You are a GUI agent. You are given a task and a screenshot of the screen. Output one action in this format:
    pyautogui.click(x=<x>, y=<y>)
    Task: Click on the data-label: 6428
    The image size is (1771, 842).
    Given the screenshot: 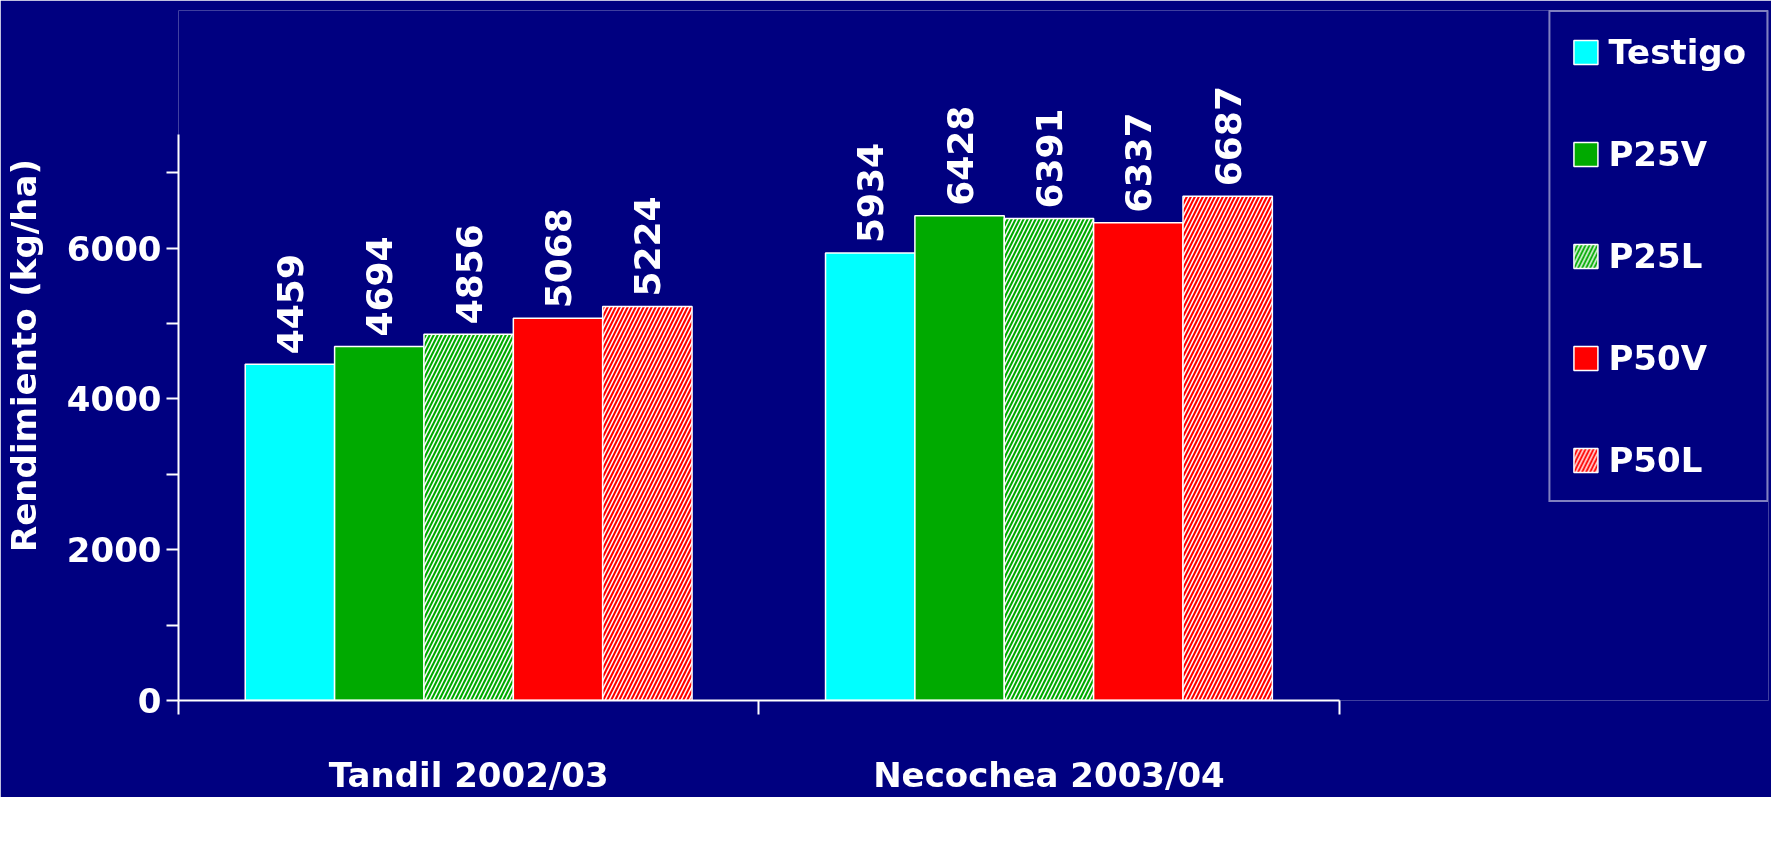 What is the action you would take?
    pyautogui.click(x=960, y=155)
    